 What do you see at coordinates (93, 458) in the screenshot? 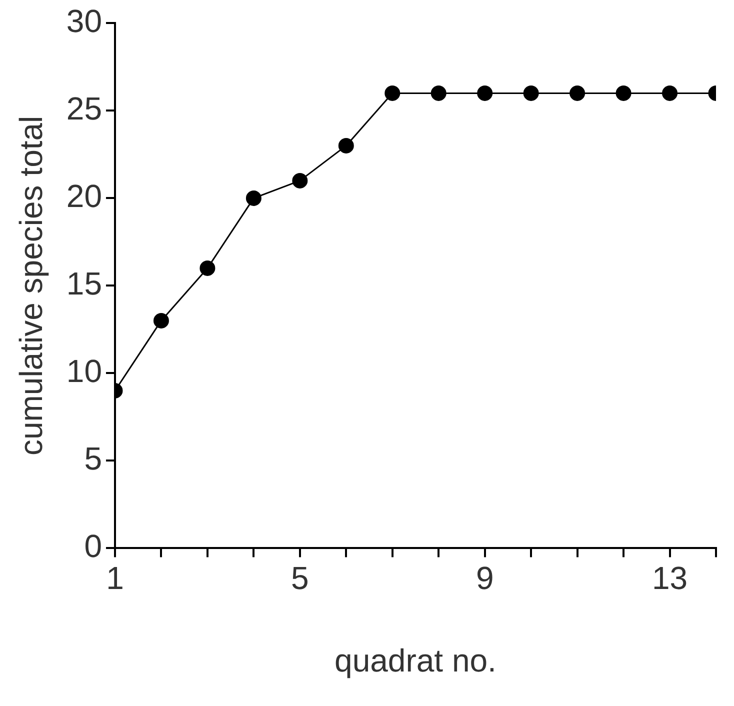
I see `y-tick-label: 5` at bounding box center [93, 458].